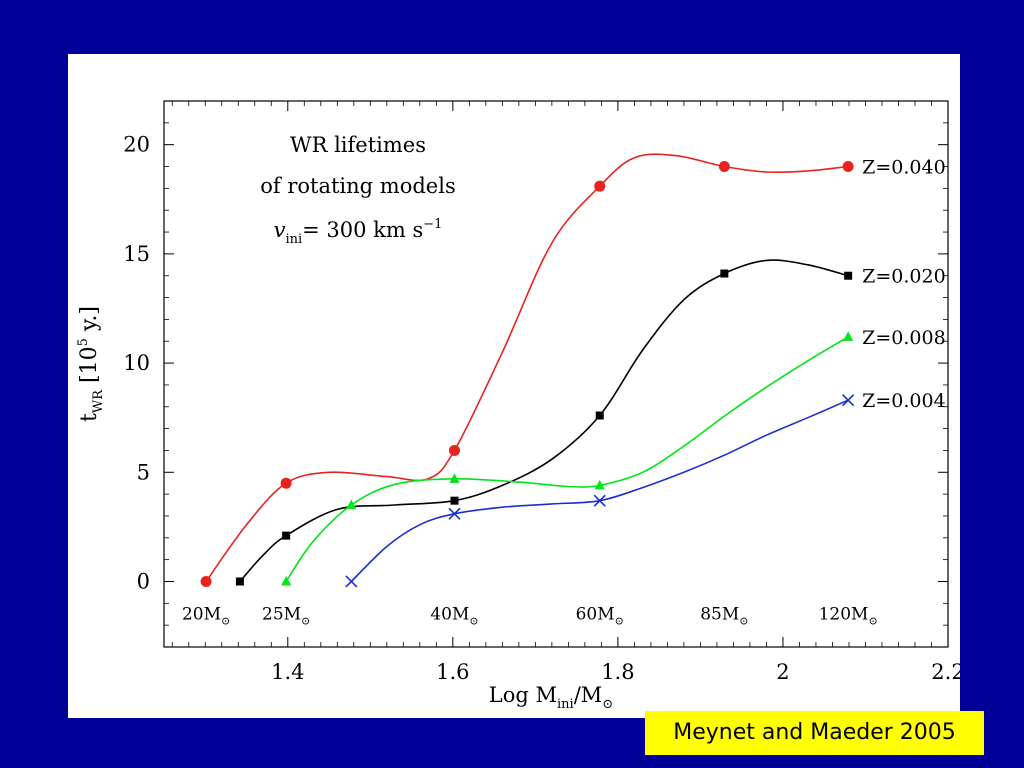  I want to click on annotation-velocity: vini= 300 km s−1, so click(358, 232).